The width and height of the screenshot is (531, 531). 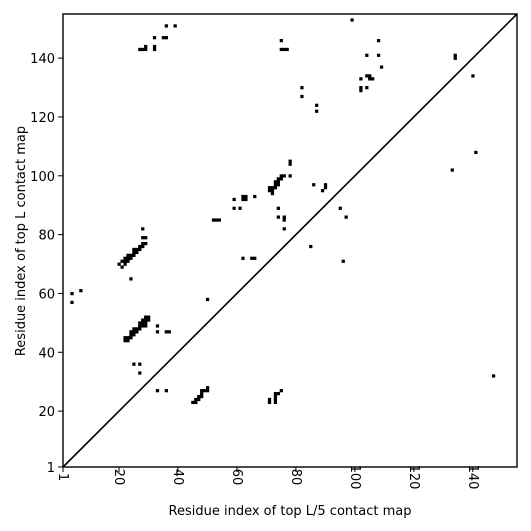 I want to click on y-tick-label: 140, so click(x=42, y=59).